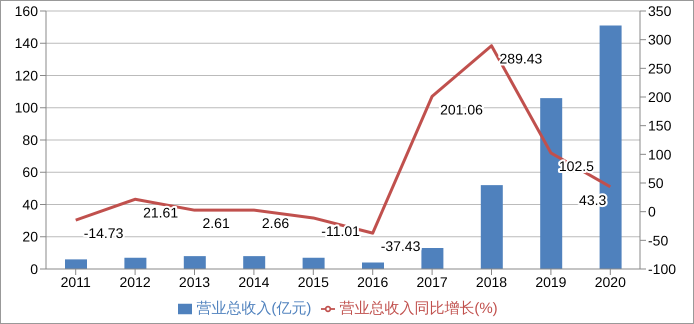  Describe the element at coordinates (418, 308) in the screenshot. I see `legend-label: 营业总收入同比增长(%)` at that location.